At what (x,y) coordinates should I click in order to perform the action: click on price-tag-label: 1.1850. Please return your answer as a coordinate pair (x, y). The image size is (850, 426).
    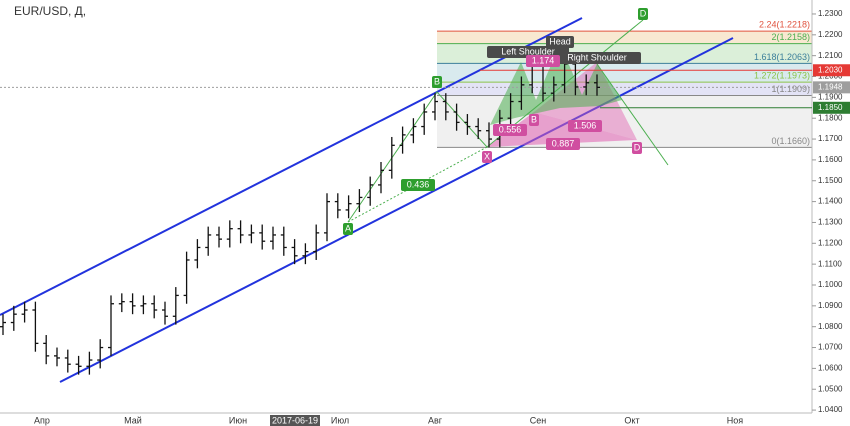
    Looking at the image, I should click on (830, 107).